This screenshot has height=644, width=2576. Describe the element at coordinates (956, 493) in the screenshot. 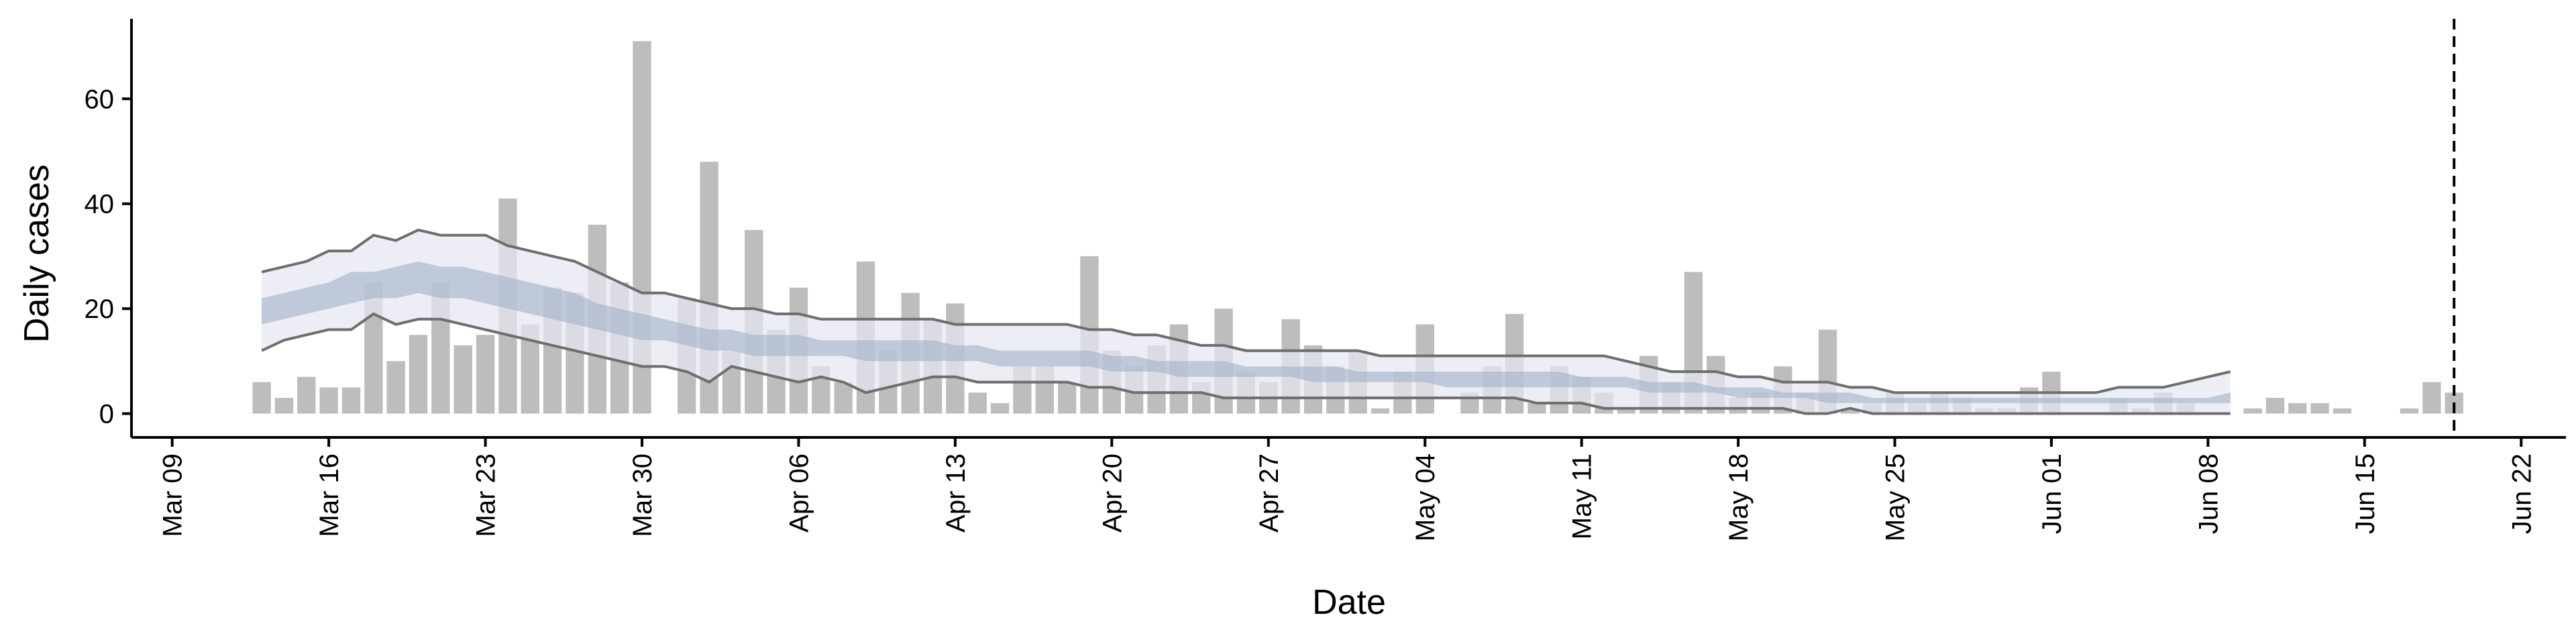

I see `x-tick-label: Apr 13` at that location.